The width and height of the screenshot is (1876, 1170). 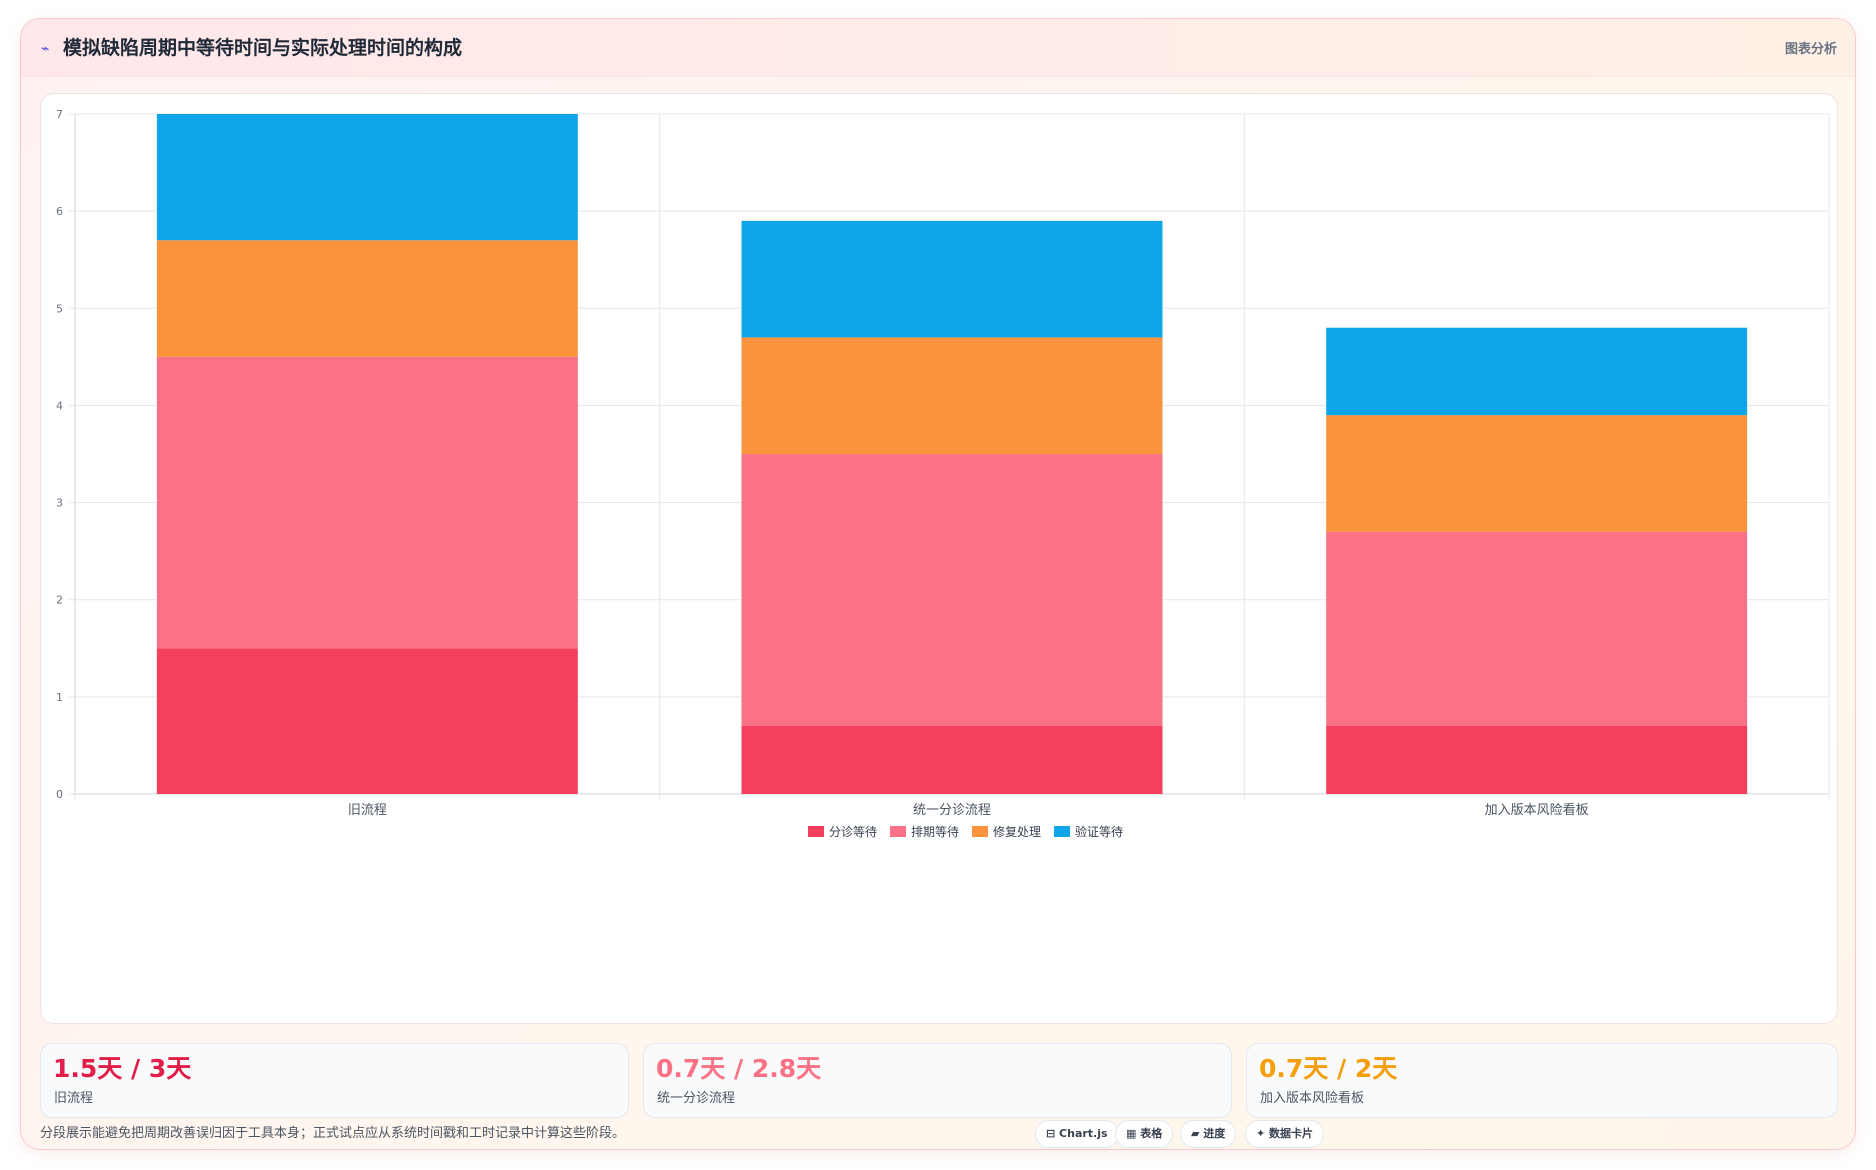 I want to click on y-tick-label: 0, so click(x=59, y=794).